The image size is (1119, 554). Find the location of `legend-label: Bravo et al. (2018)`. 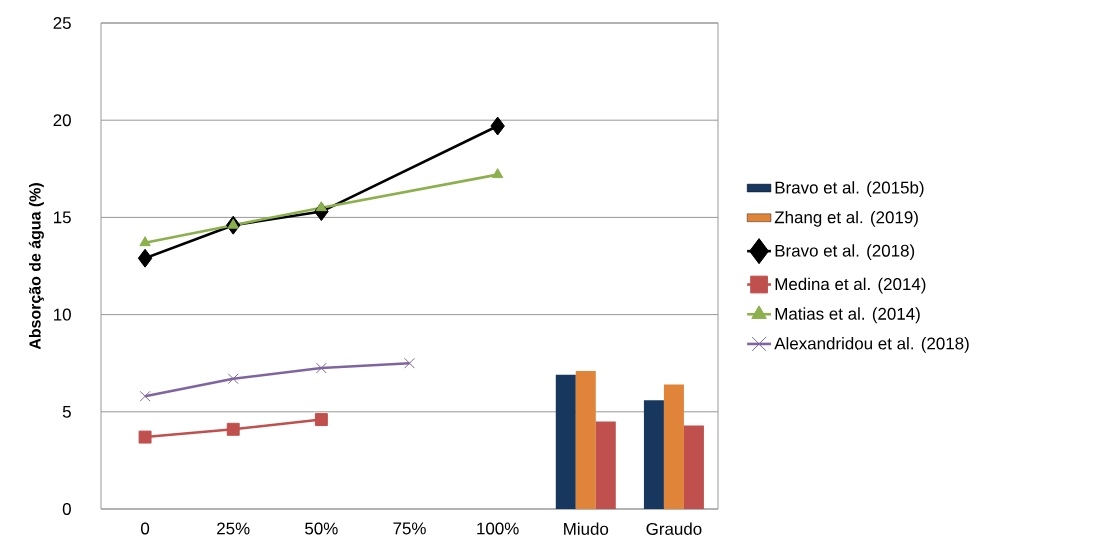

legend-label: Bravo et al. (2018) is located at coordinates (845, 252).